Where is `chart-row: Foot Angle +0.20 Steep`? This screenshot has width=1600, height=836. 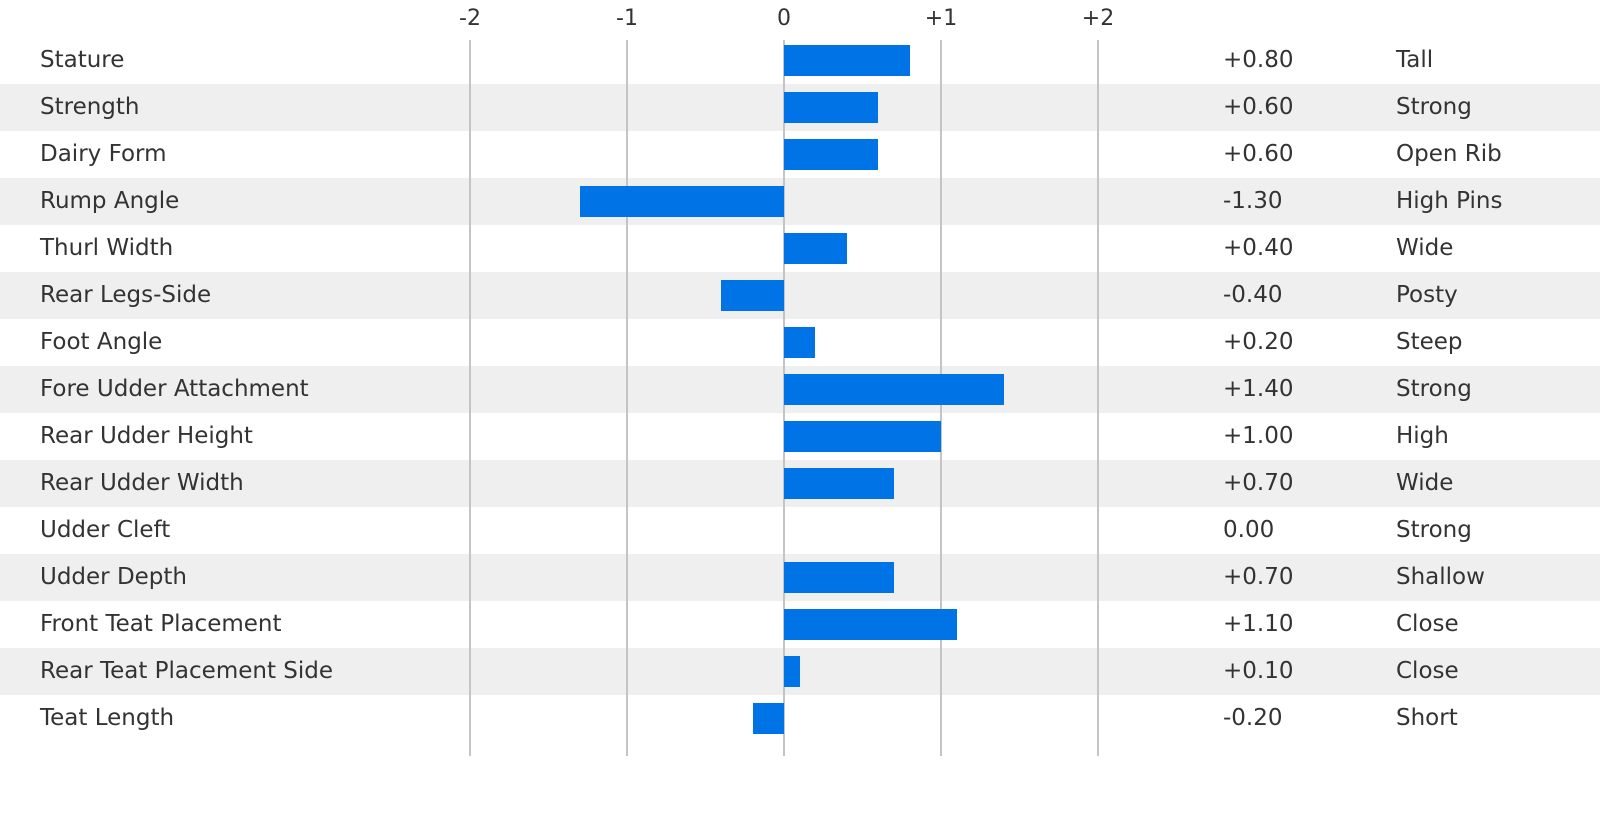
chart-row: Foot Angle +0.20 Steep is located at coordinates (800, 342).